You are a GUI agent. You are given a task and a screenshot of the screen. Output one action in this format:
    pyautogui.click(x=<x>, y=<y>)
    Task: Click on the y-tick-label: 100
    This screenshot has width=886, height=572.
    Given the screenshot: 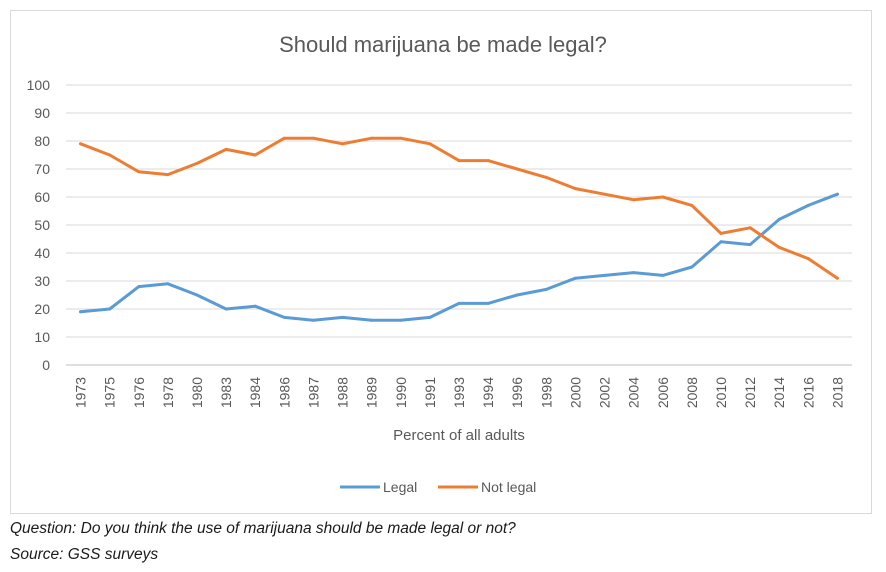 What is the action you would take?
    pyautogui.click(x=39, y=85)
    